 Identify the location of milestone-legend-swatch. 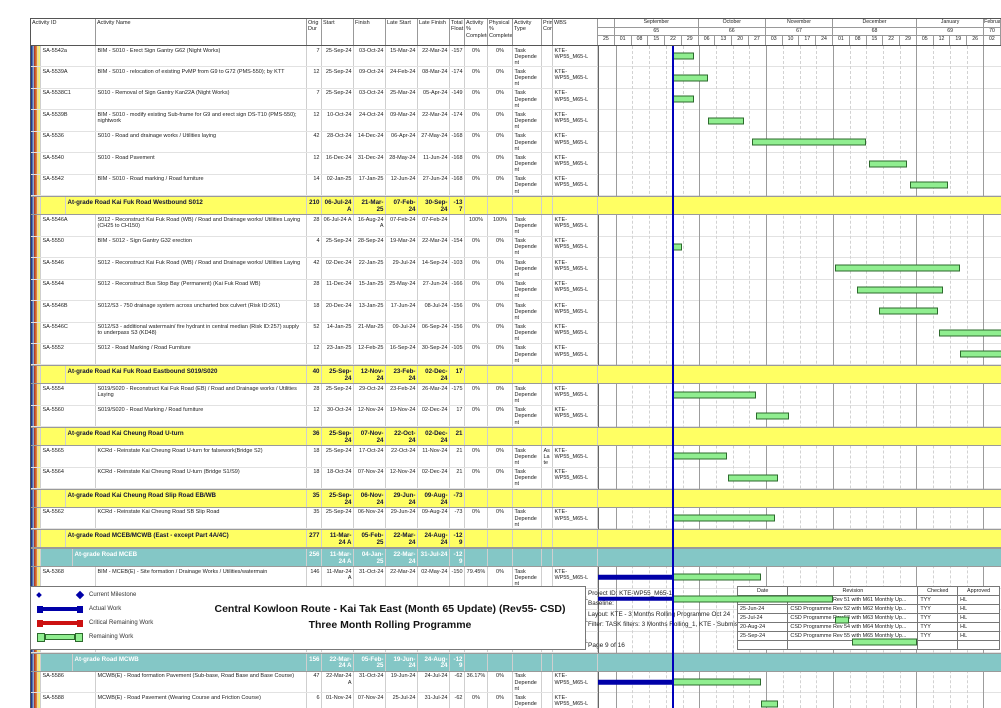
(60, 595).